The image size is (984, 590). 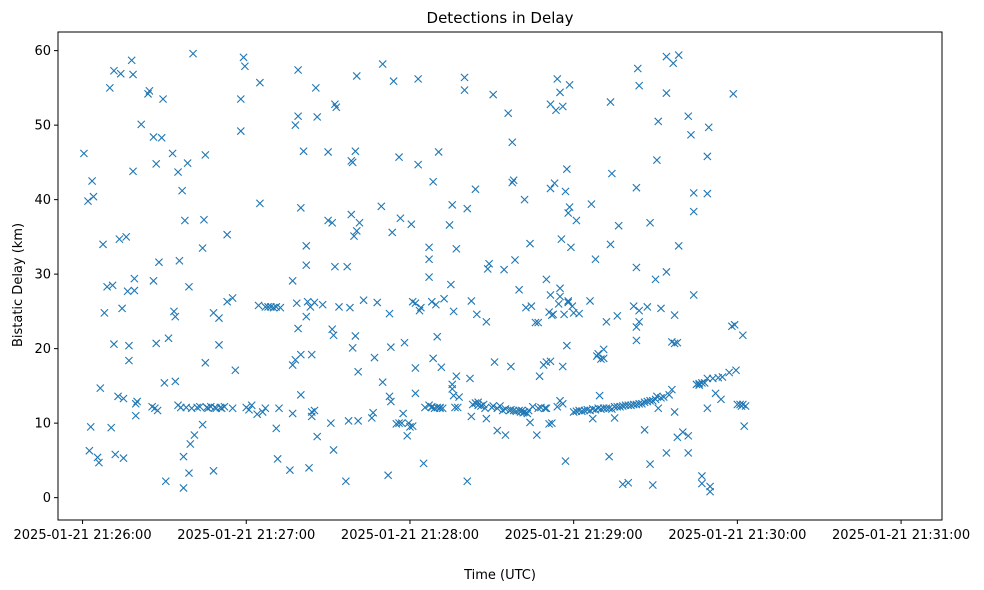 What do you see at coordinates (18, 285) in the screenshot?
I see `y-axis-label: Bistatic Delay (km)` at bounding box center [18, 285].